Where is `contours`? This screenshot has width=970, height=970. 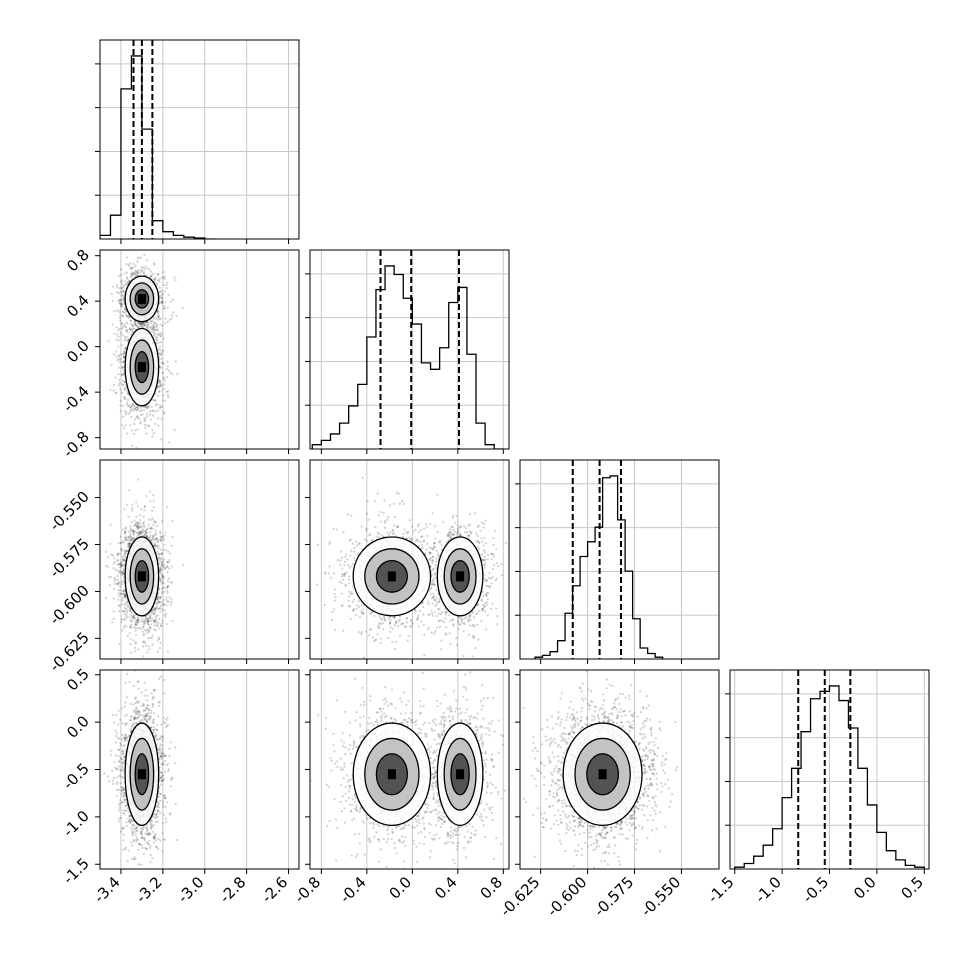
contours is located at coordinates (142, 341).